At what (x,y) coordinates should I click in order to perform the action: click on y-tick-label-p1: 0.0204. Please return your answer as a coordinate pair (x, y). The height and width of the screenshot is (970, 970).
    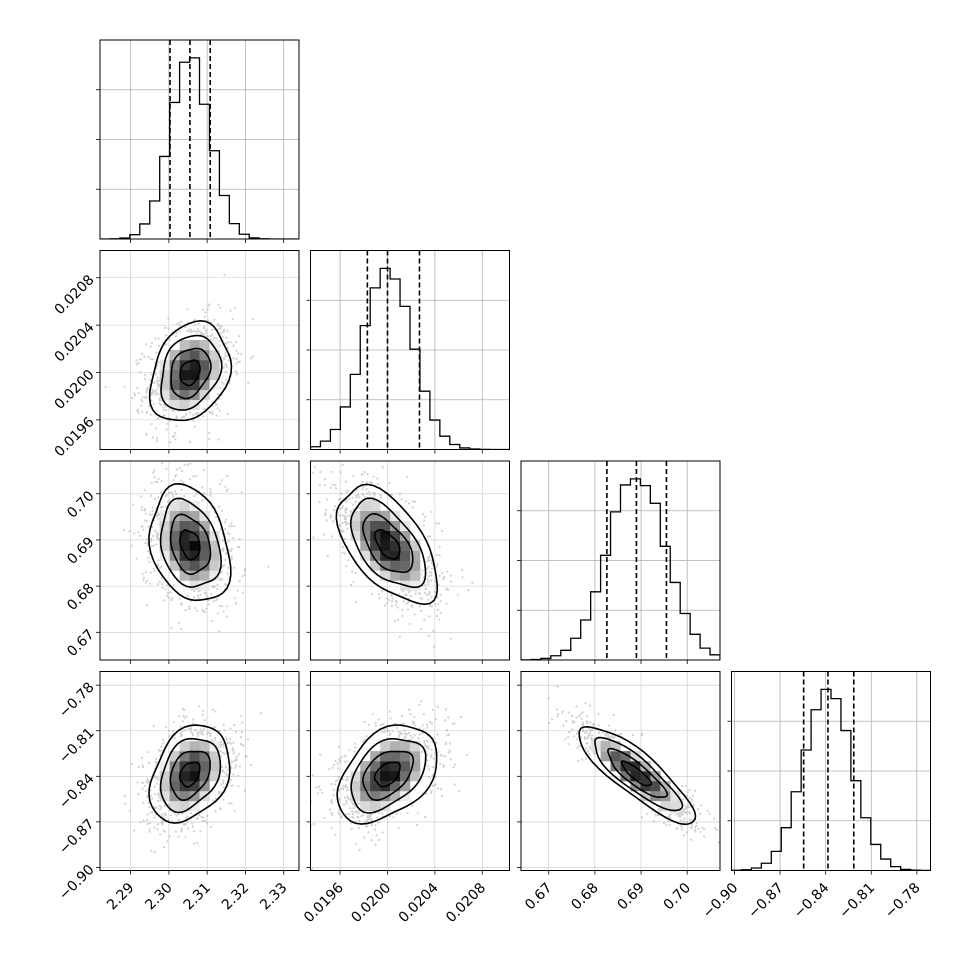
    Looking at the image, I should click on (75, 342).